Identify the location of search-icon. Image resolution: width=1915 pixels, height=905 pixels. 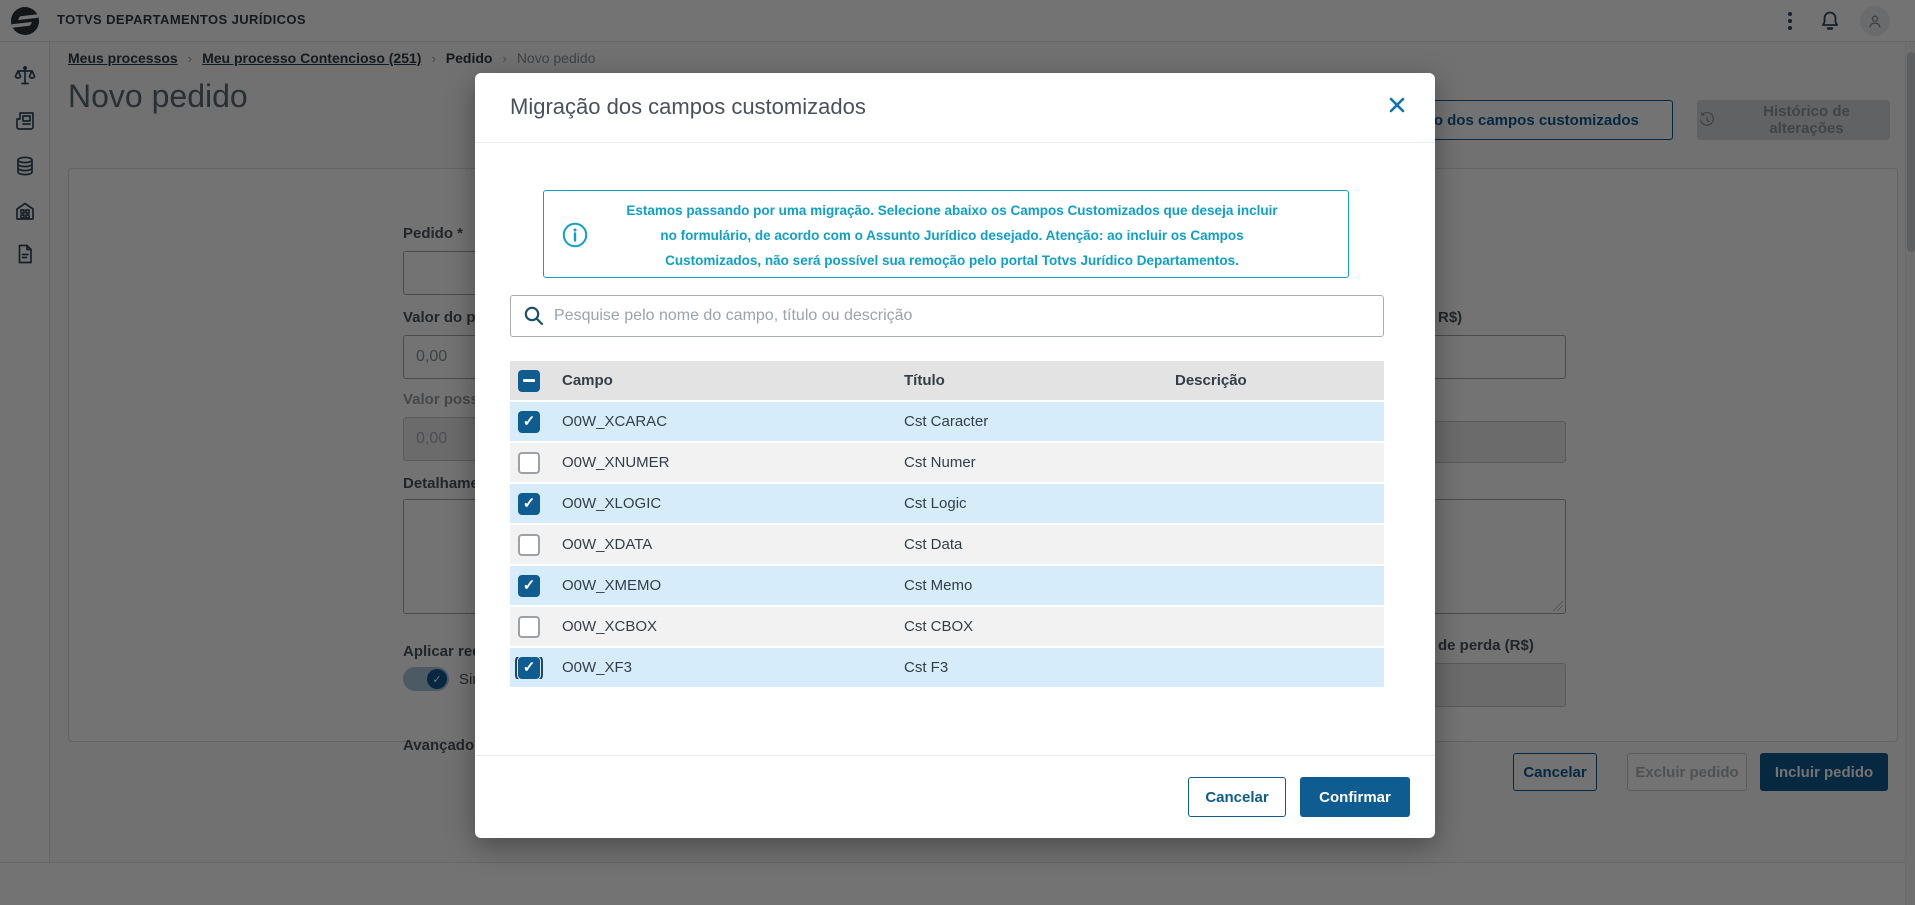
(534, 316).